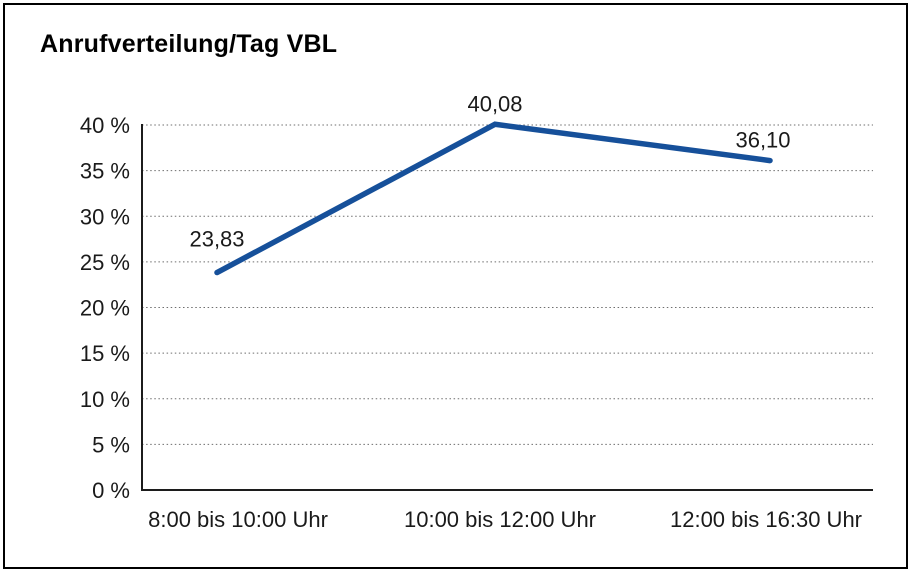 This screenshot has height=576, width=915. What do you see at coordinates (111, 490) in the screenshot?
I see `y-axis-tick-label: 0 %` at bounding box center [111, 490].